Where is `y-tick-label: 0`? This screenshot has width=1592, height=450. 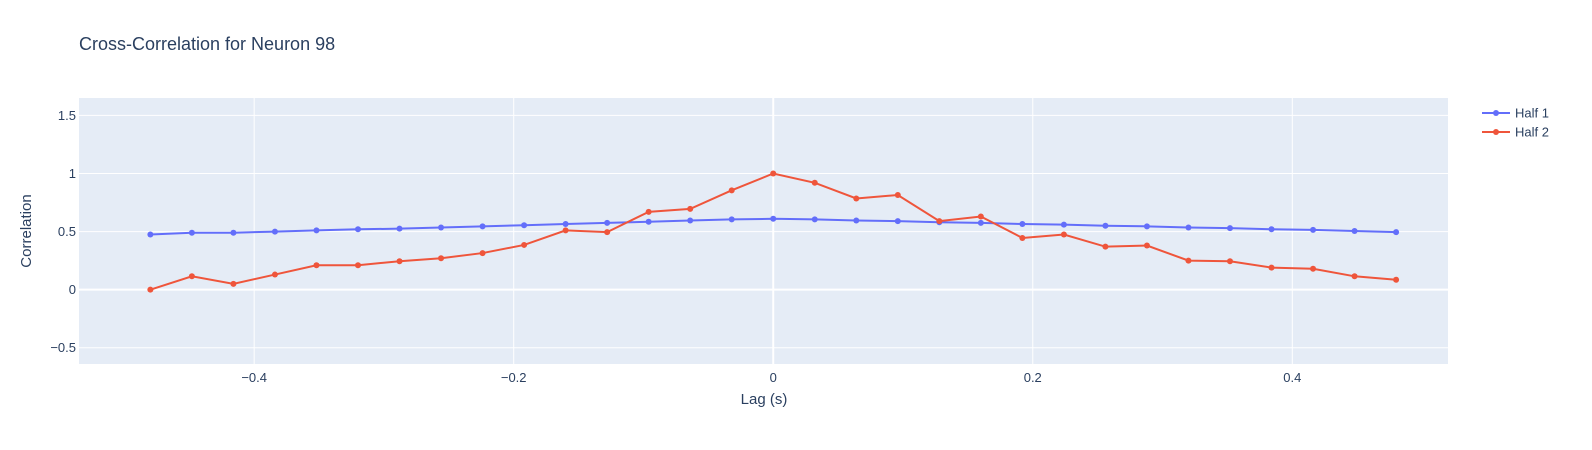
y-tick-label: 0 is located at coordinates (72, 289).